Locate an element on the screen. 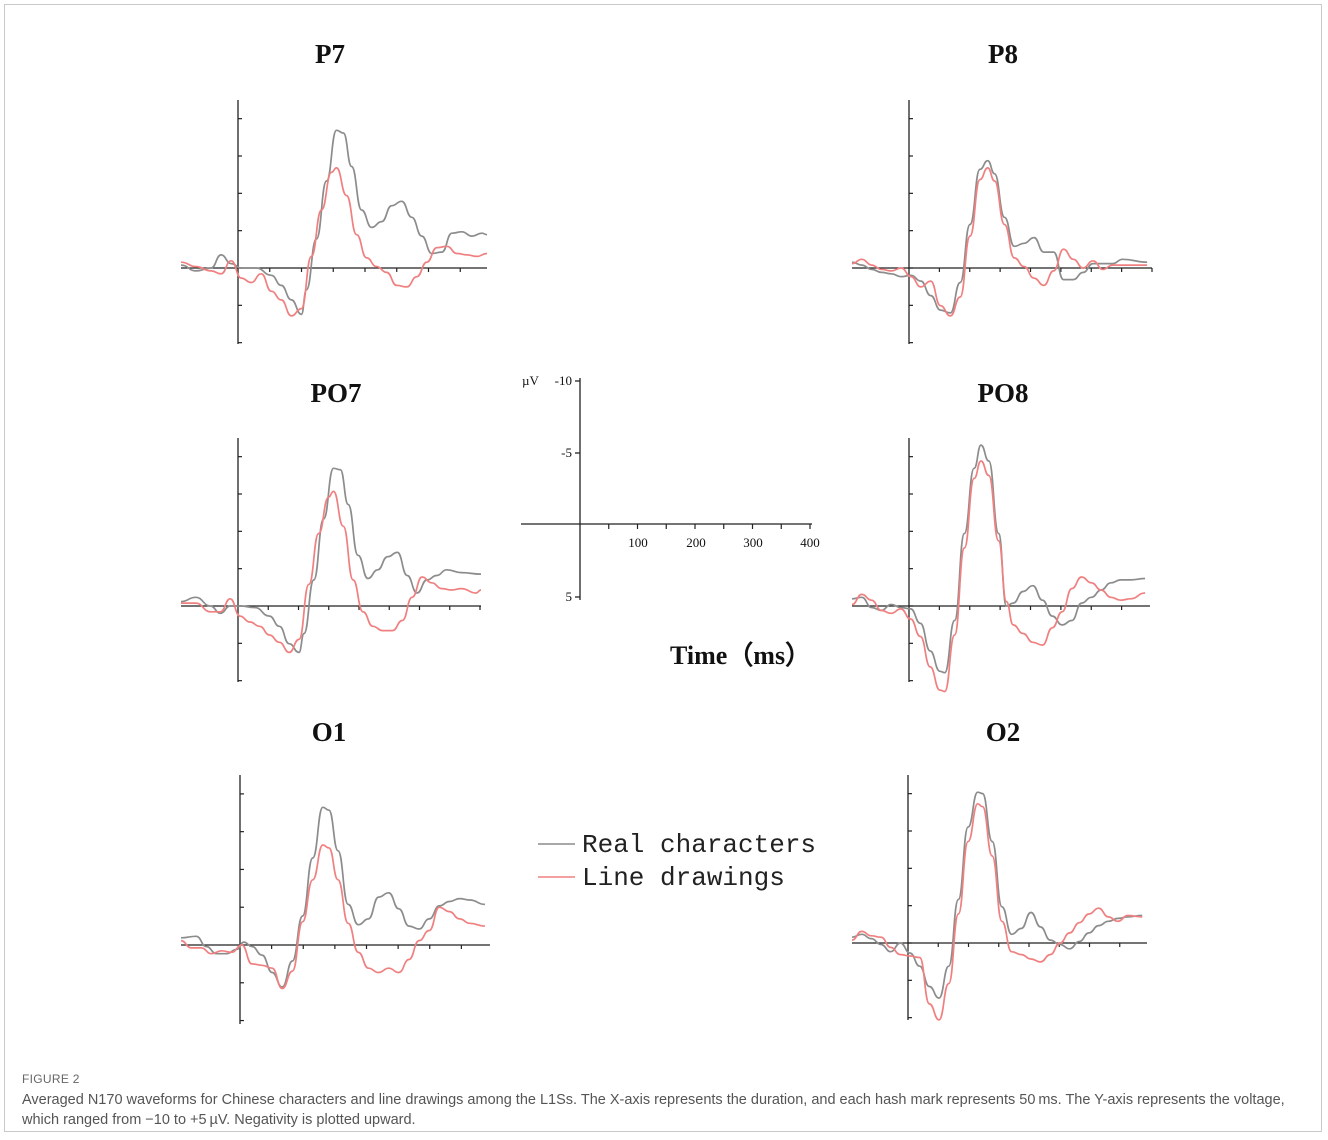 The height and width of the screenshot is (1140, 1328). legend-label-line-drawings: Line drawings is located at coordinates (683, 878).